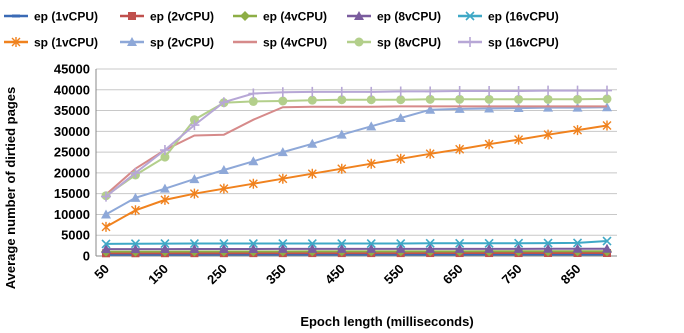  What do you see at coordinates (356, 248) in the screenshot?
I see `series-ep-8vcpu-` at bounding box center [356, 248].